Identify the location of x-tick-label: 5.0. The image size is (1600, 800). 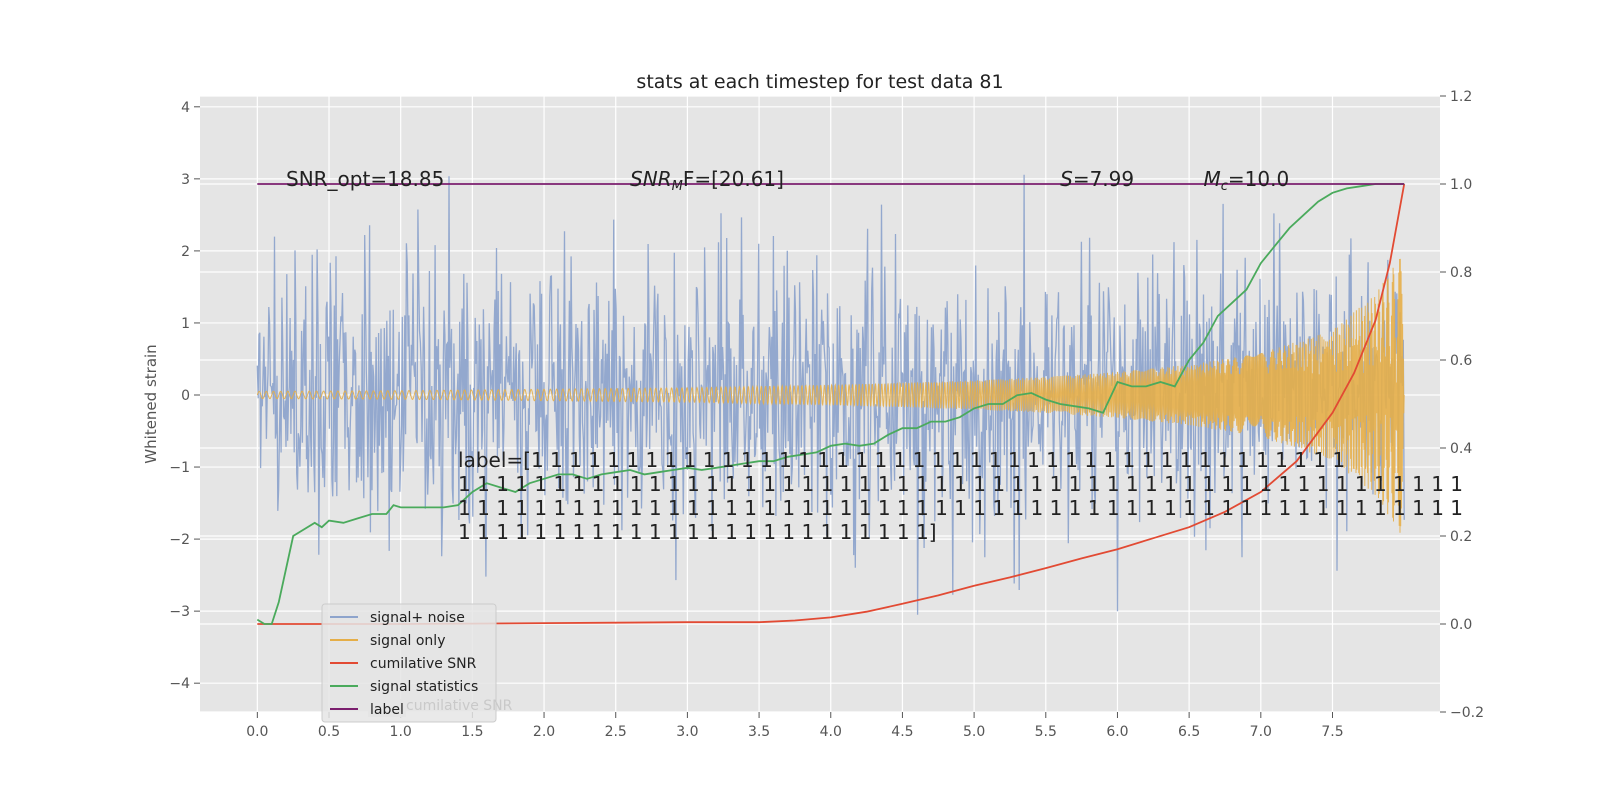
(974, 732).